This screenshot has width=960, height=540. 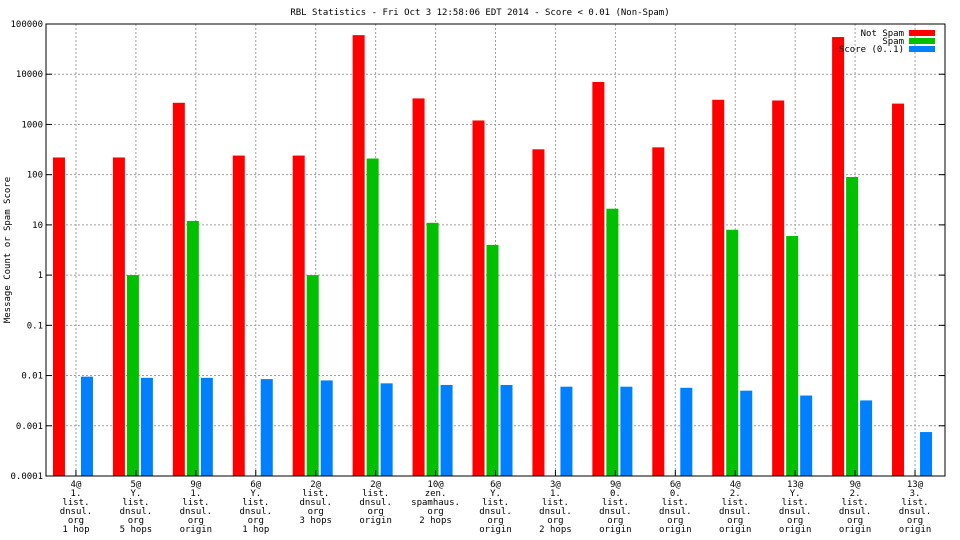 I want to click on x-tick-label: 9@ 2. list. dnsul. org origin, so click(x=855, y=507).